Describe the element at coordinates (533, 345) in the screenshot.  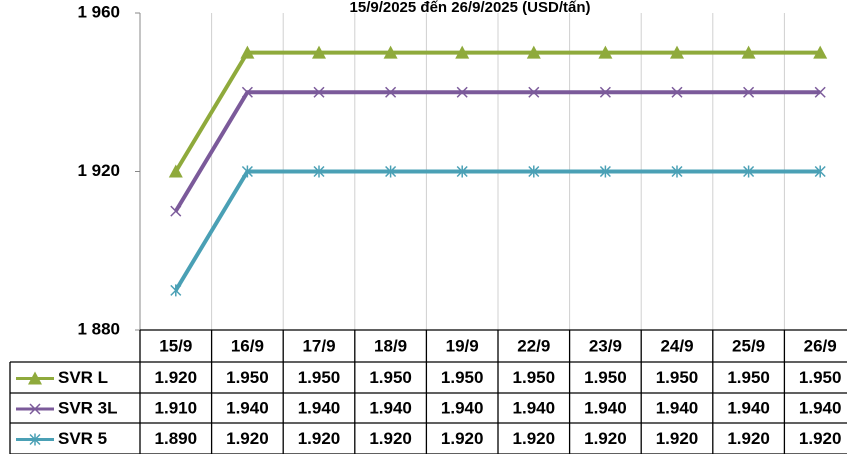
I see `x-tick-label: 22/9` at that location.